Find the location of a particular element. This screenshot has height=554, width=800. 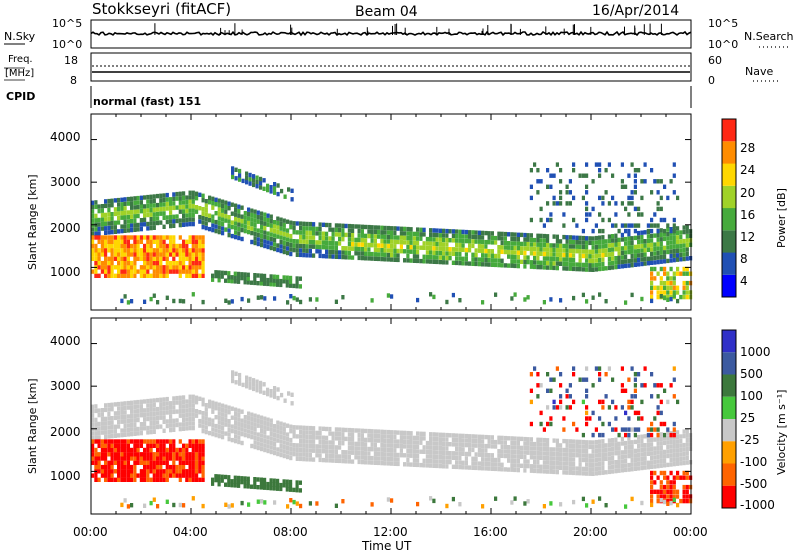

velocity-colorbar-cell is located at coordinates (729, 452).